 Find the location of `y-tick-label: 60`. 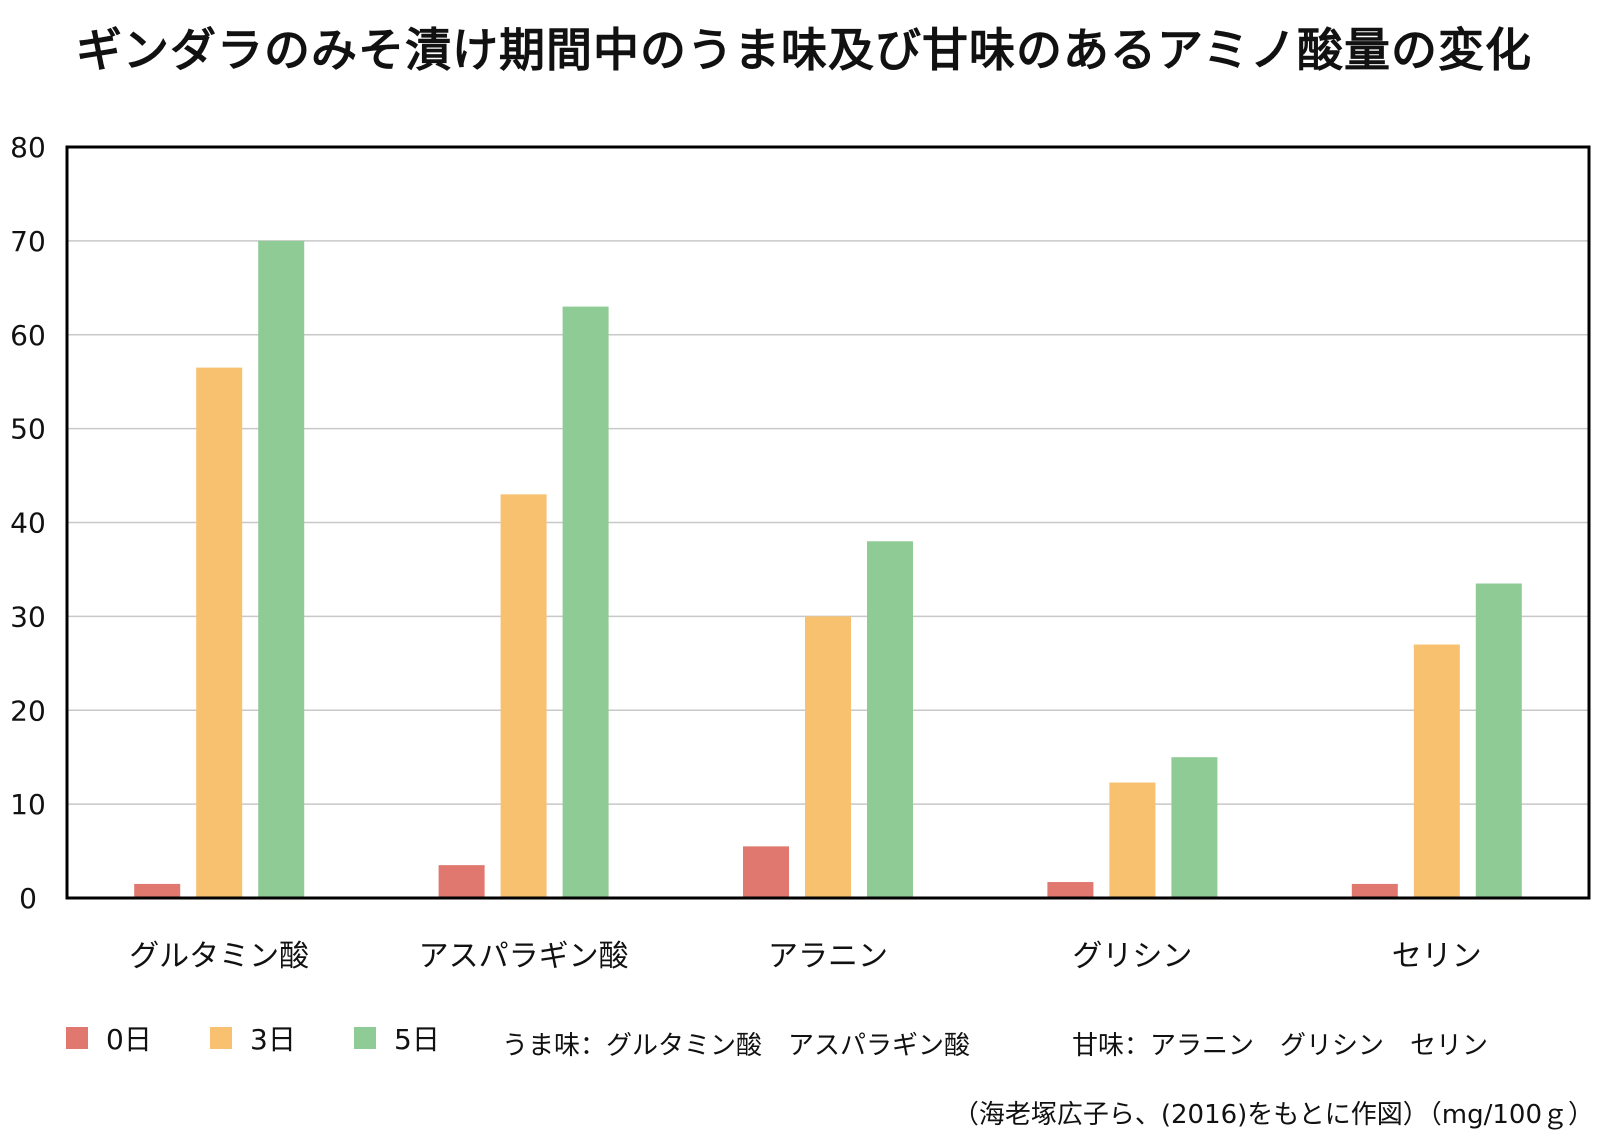

y-tick-label: 60 is located at coordinates (28, 335).